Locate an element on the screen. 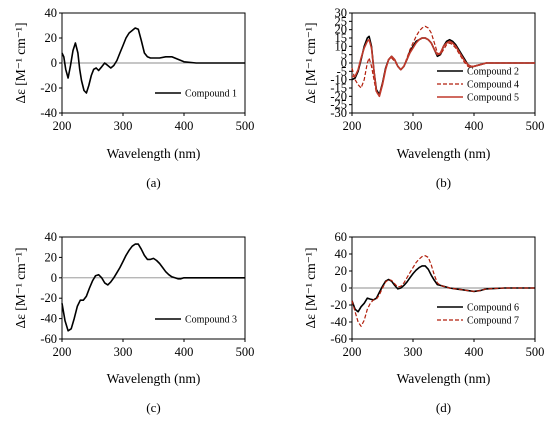 The height and width of the screenshot is (426, 550). y-tick-label: 5 is located at coordinates (344, 55).